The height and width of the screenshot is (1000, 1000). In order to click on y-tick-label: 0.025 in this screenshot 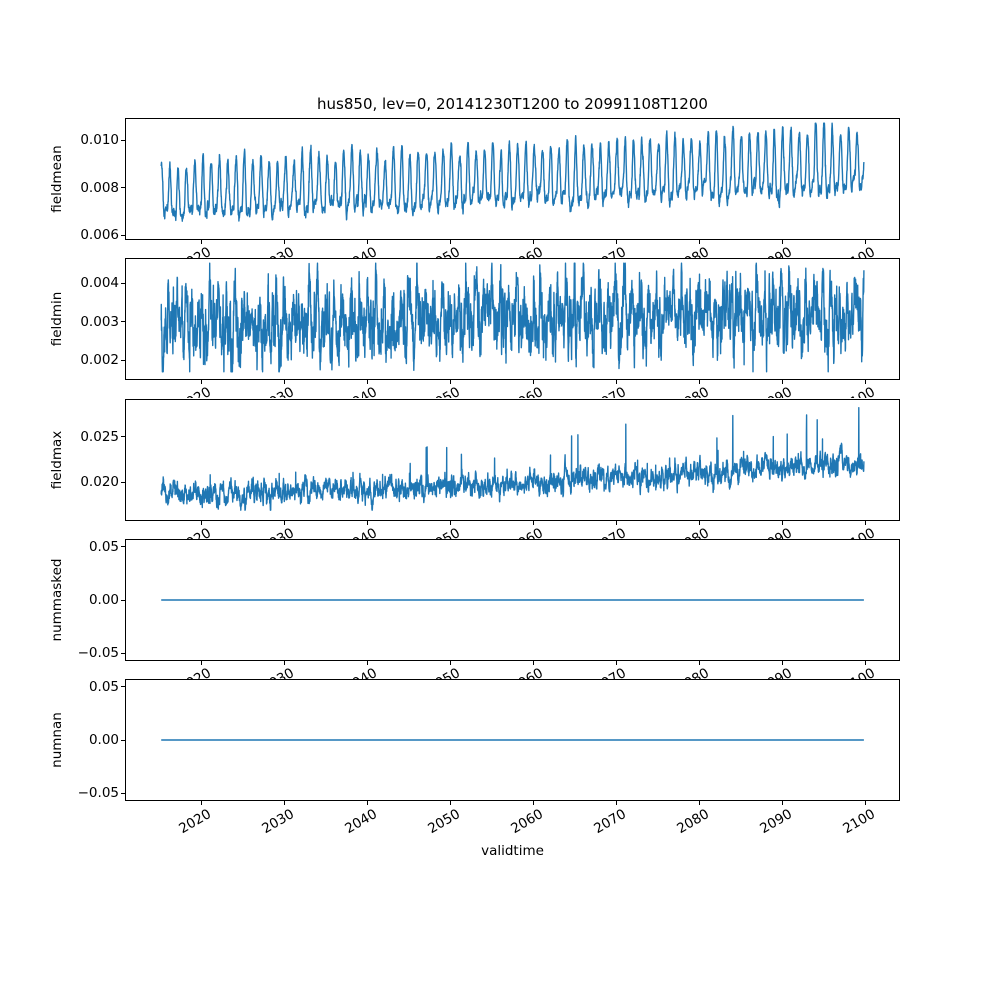, I will do `click(99, 436)`.